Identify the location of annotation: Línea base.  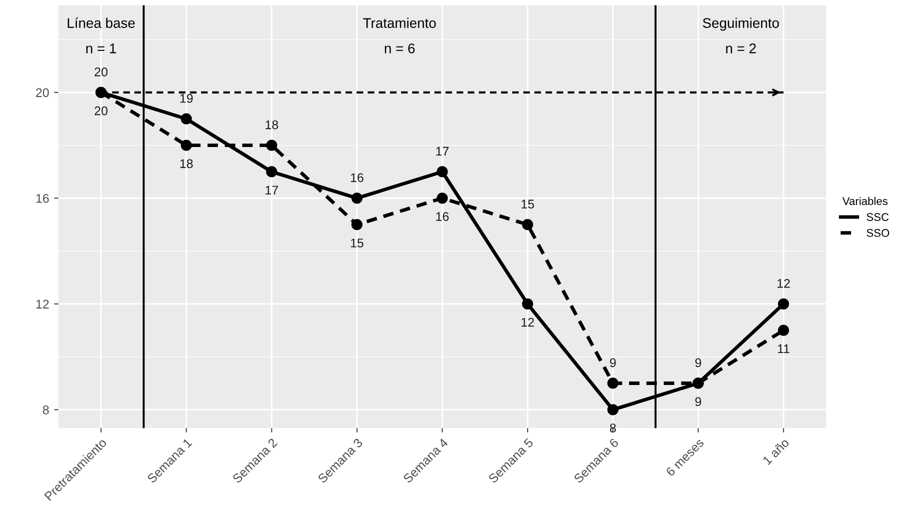
(101, 23).